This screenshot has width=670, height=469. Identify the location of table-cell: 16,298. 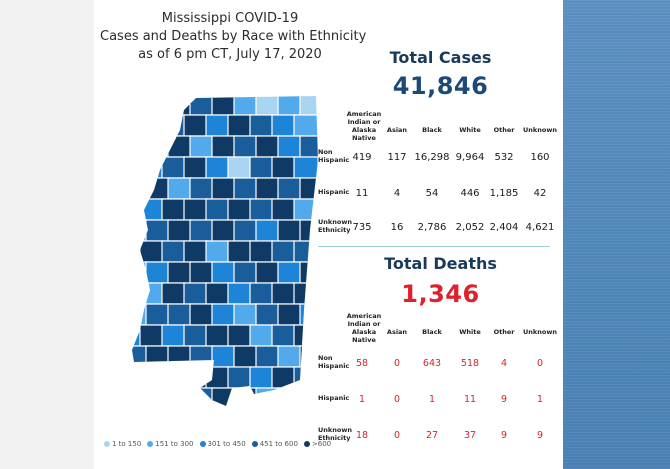
(432, 157).